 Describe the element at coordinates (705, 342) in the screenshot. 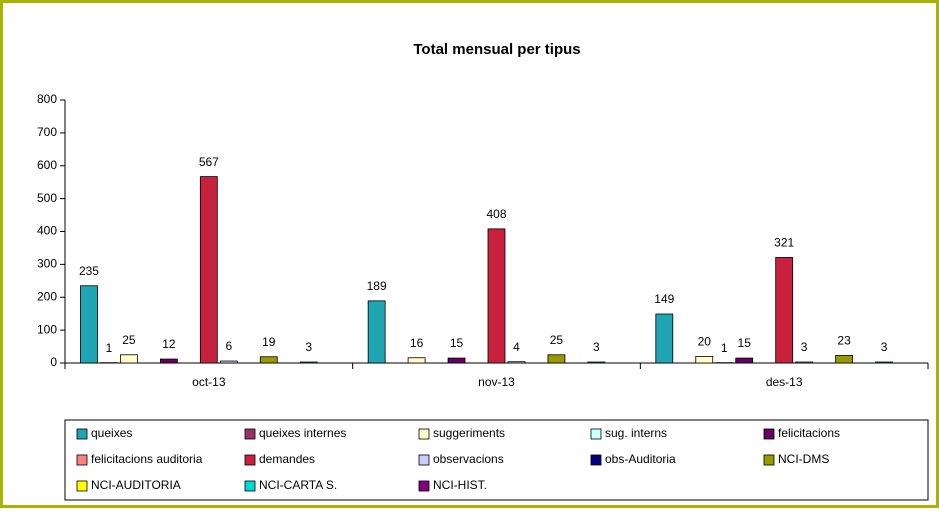

I see `data-label: 20` at that location.